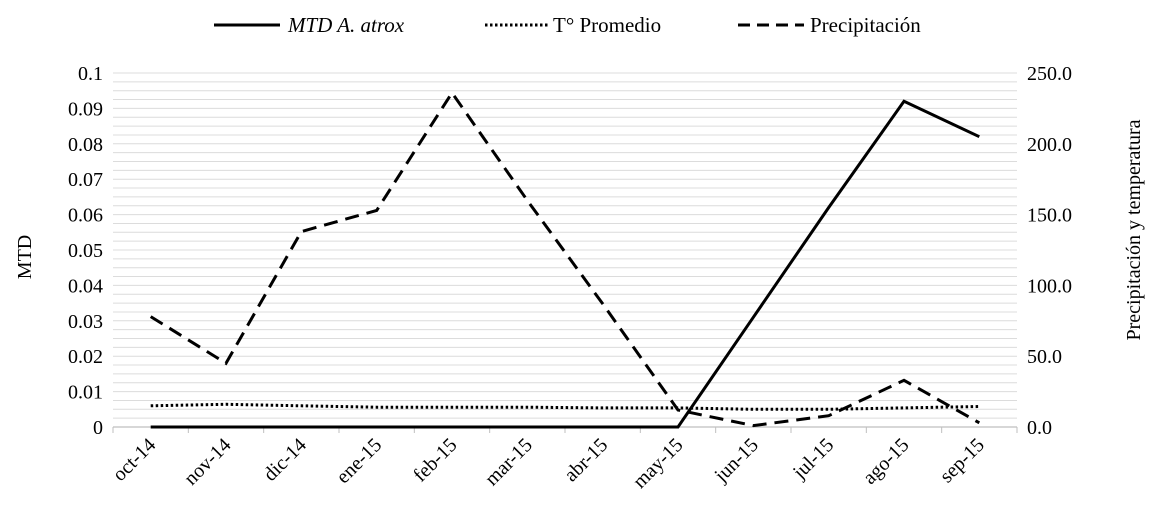 The height and width of the screenshot is (515, 1151). Describe the element at coordinates (1134, 229) in the screenshot. I see `right-axis-title: Precipitación y temperatura` at that location.